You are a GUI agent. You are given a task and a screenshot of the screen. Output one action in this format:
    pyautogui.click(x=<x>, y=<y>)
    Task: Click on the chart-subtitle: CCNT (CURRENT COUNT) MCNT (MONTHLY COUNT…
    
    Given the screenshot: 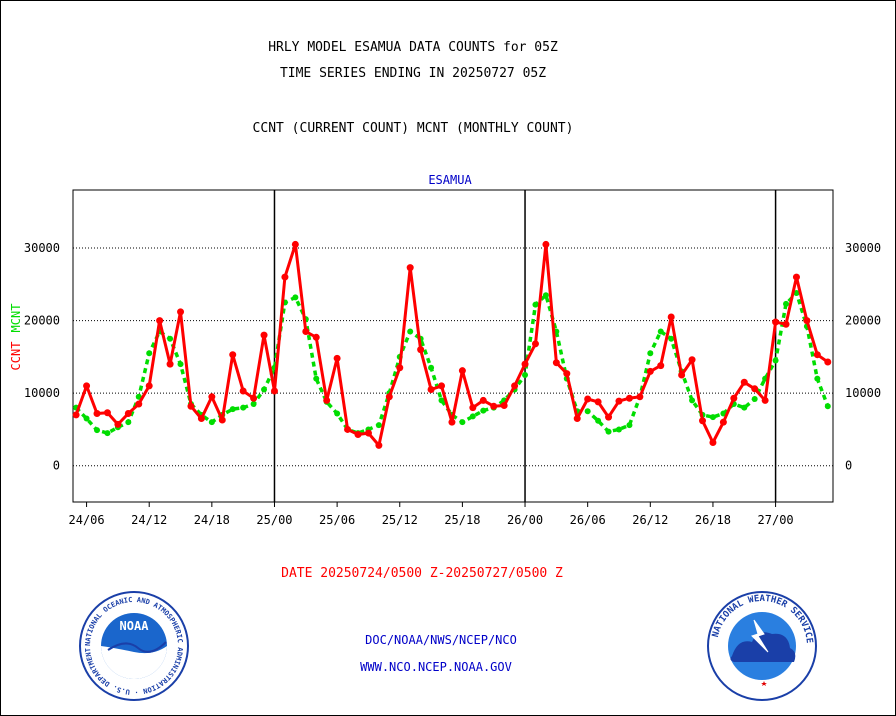 What is the action you would take?
    pyautogui.click(x=413, y=128)
    